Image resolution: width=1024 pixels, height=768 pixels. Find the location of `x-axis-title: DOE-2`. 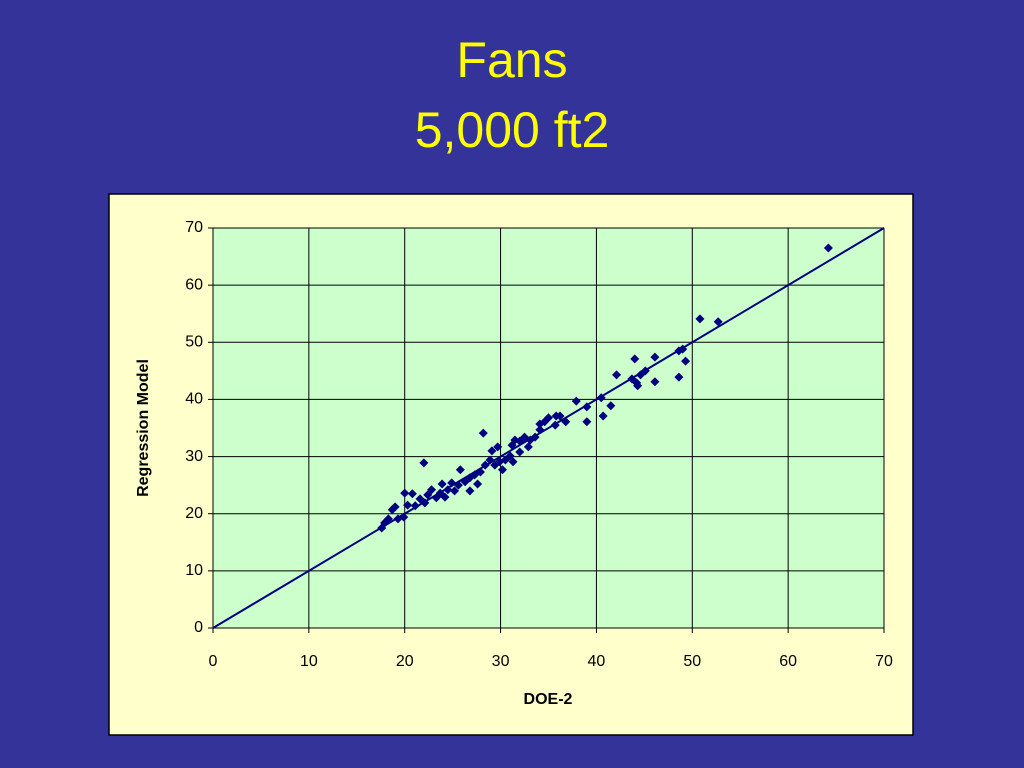

x-axis-title: DOE-2 is located at coordinates (548, 699).